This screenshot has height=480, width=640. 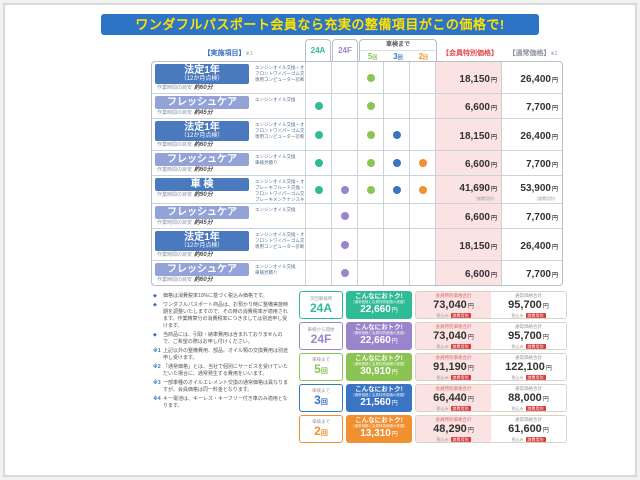 What do you see at coordinates (202, 145) in the screenshot?
I see `service-duration: 作業時間の目安 約60分` at bounding box center [202, 145].